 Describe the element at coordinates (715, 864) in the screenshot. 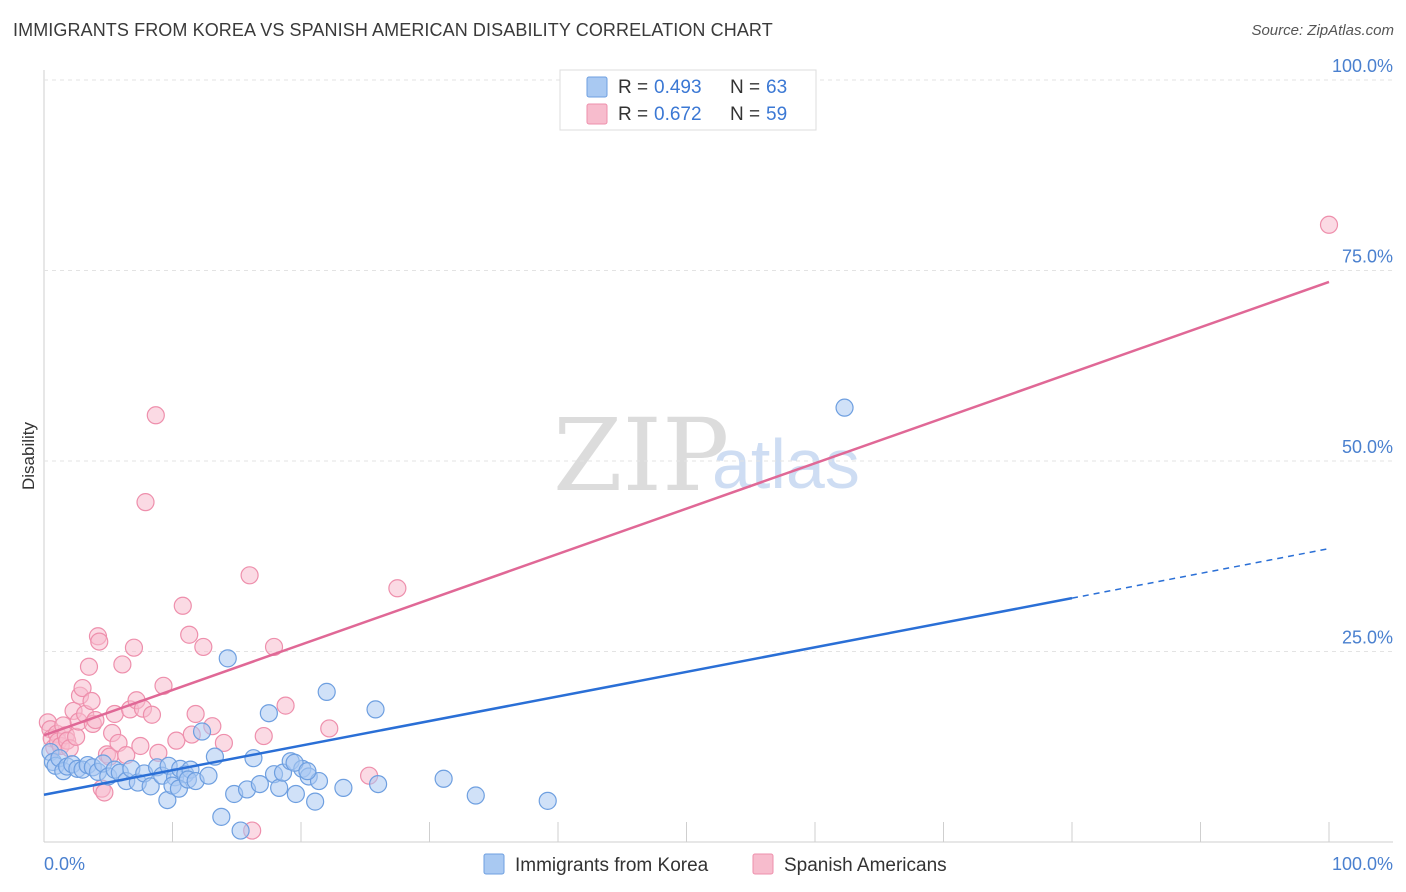

I see `bottom-legend: Immigrants from Korea Spanish Americans` at that location.